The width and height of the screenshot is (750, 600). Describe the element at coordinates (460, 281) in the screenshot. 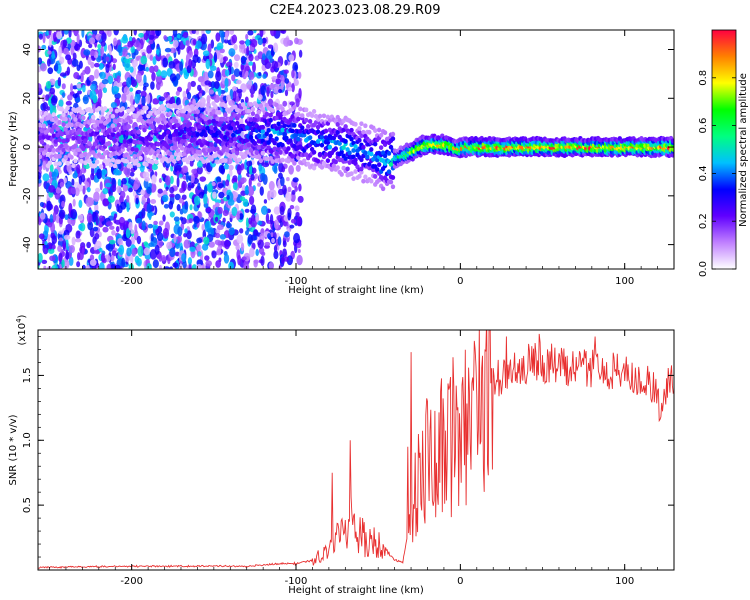

I see `spectrogram-xtick-label: 0` at that location.